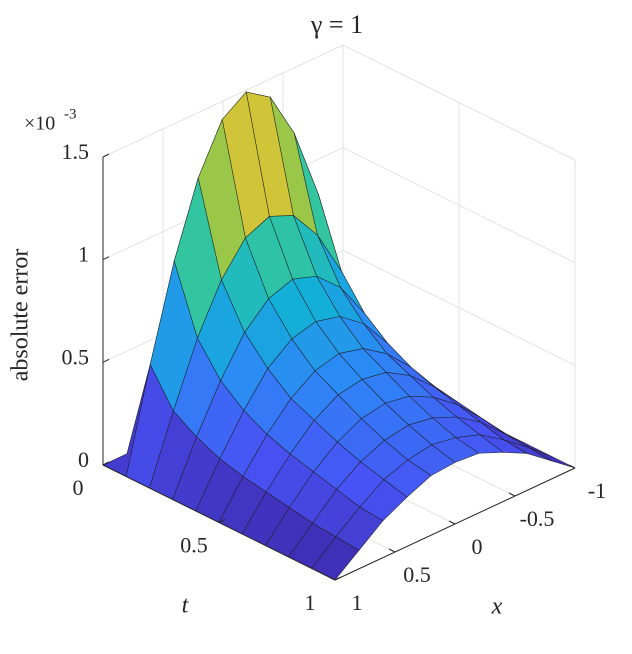 This screenshot has height=654, width=632. I want to click on z-tick-label: 1.5, so click(76, 151).